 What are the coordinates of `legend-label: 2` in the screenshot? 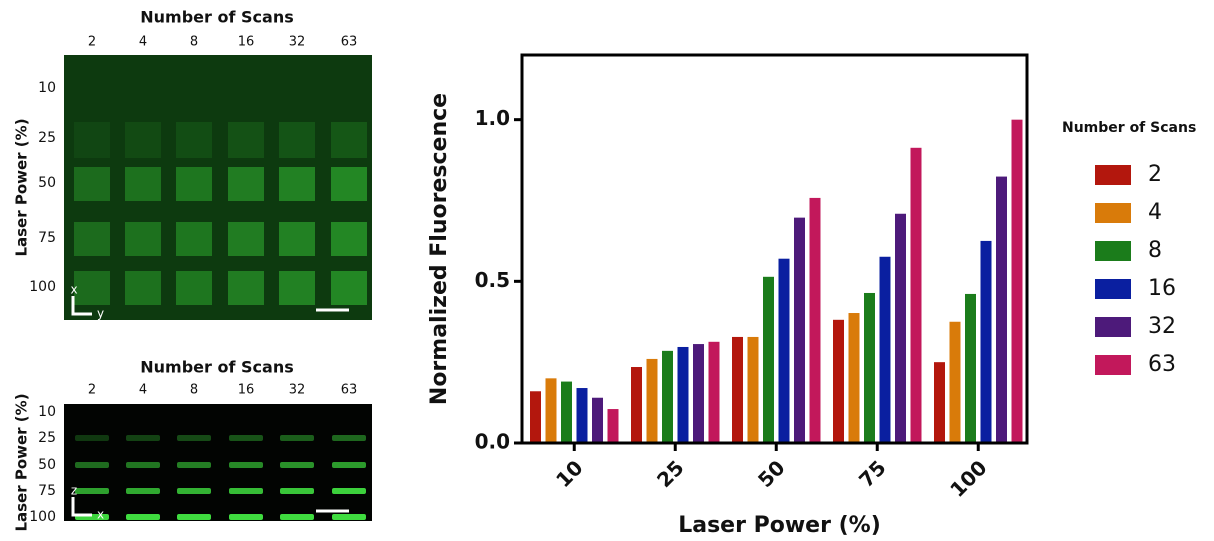 It's located at (1155, 174).